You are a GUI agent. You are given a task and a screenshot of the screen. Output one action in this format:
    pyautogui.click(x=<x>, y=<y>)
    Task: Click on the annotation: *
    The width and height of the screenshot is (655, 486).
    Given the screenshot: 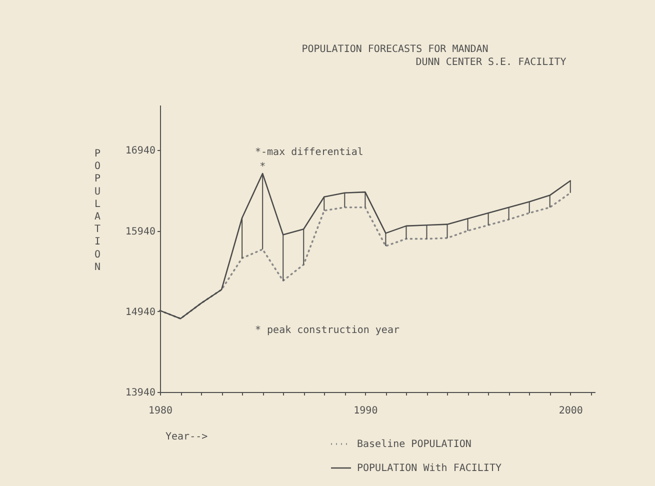 What is the action you would take?
    pyautogui.click(x=263, y=167)
    